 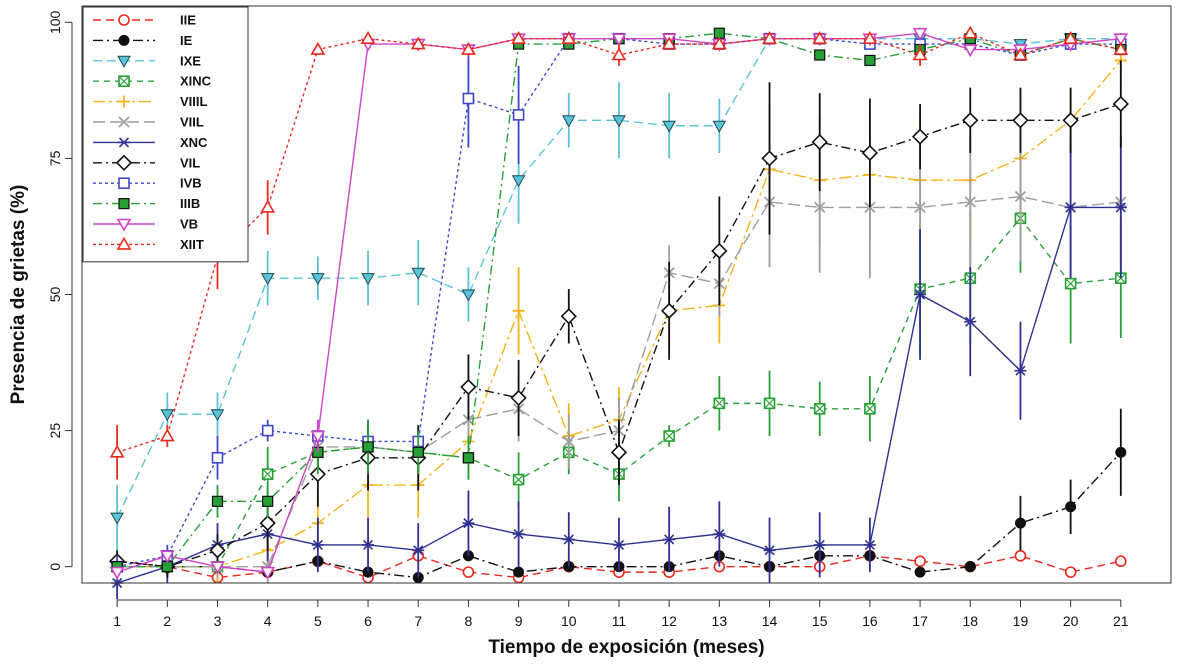 I want to click on legend-label: VB, so click(x=189, y=224).